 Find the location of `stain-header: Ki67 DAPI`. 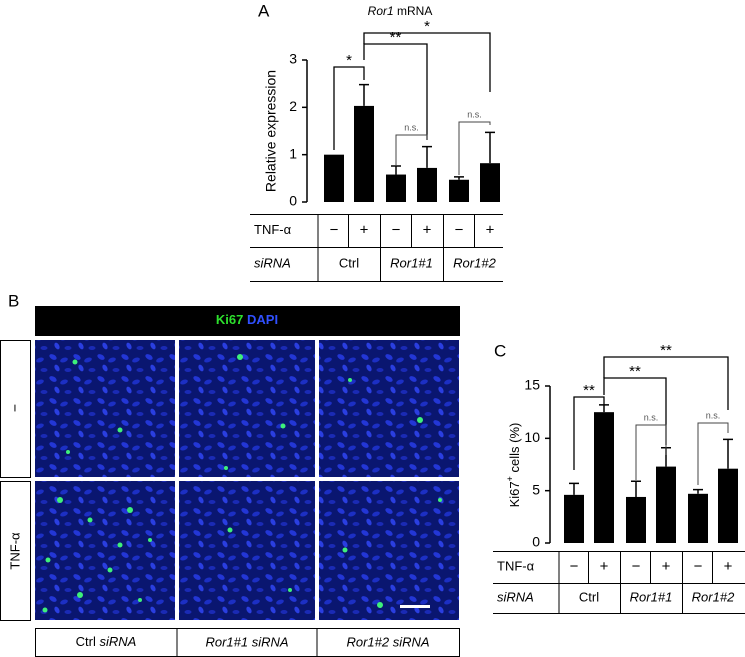

stain-header: Ki67 DAPI is located at coordinates (247, 319).